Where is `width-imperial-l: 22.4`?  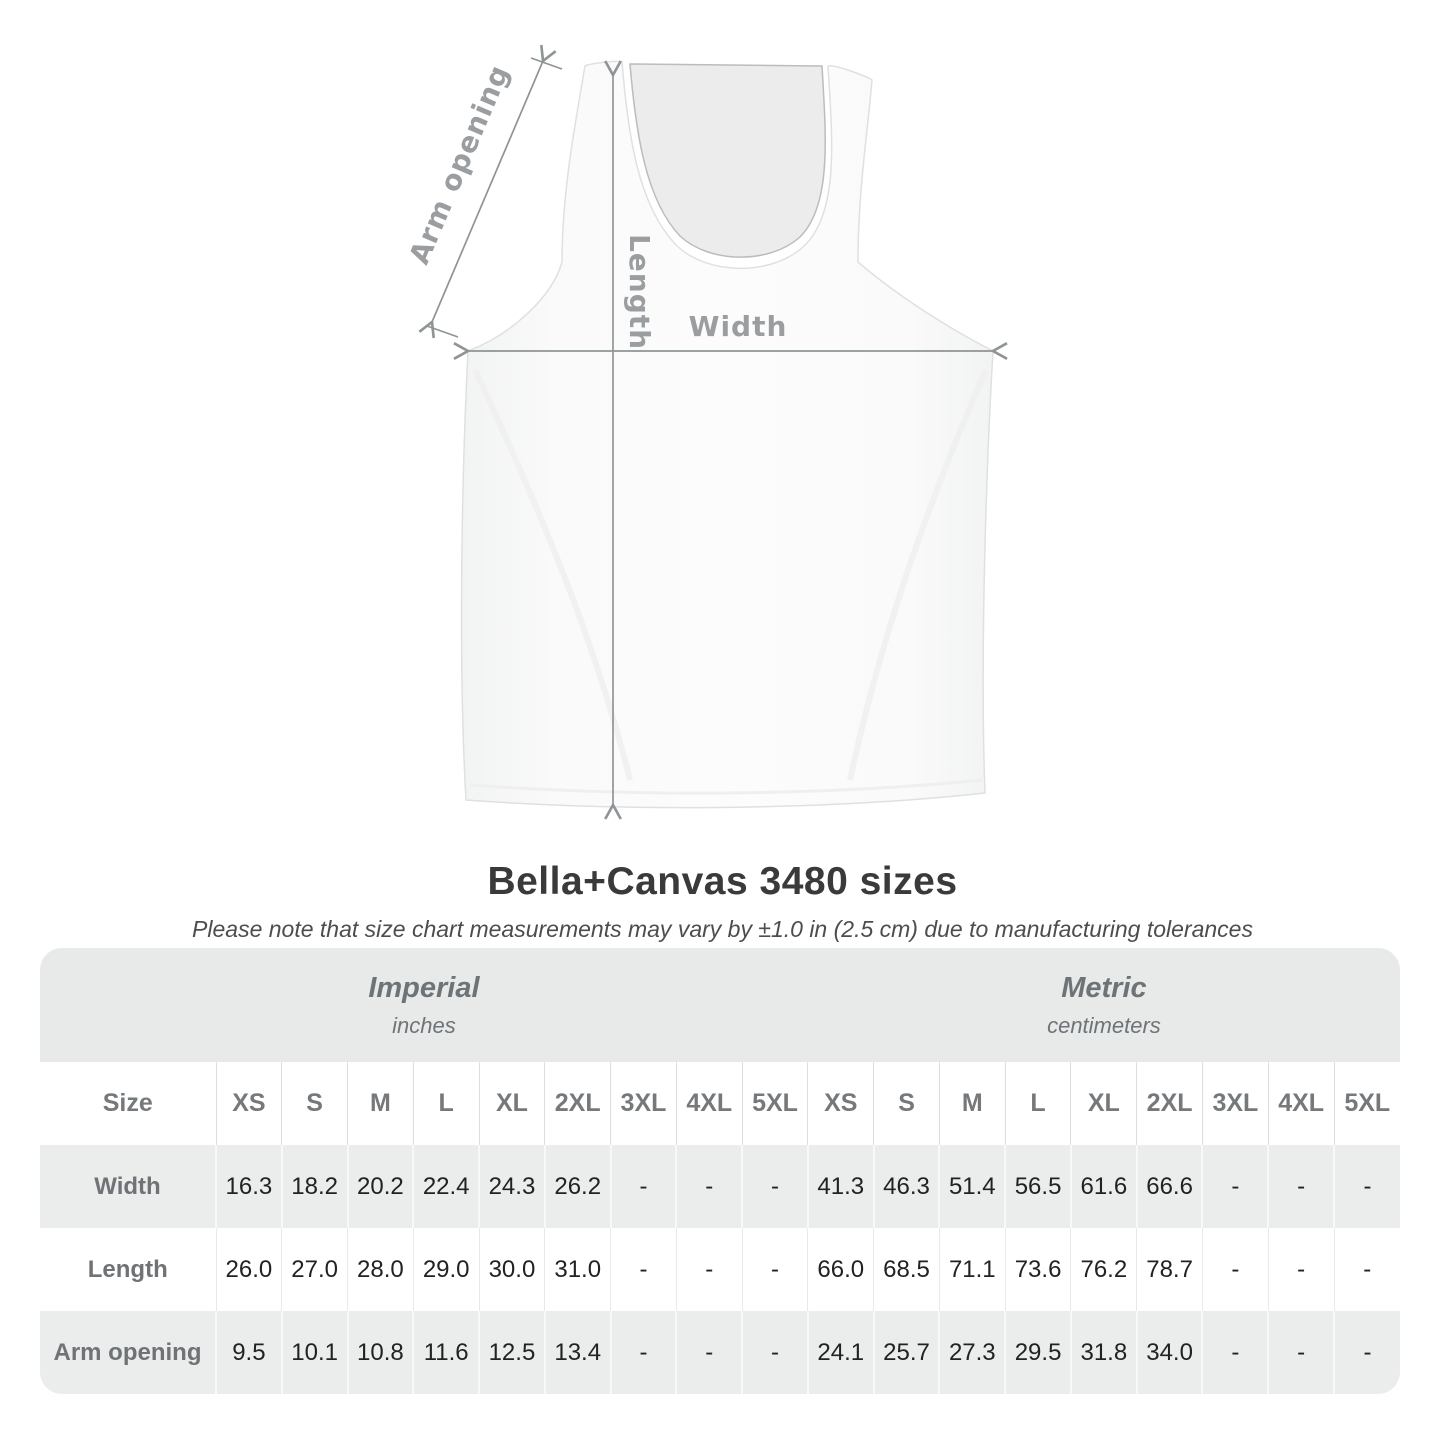 width-imperial-l: 22.4 is located at coordinates (446, 1186).